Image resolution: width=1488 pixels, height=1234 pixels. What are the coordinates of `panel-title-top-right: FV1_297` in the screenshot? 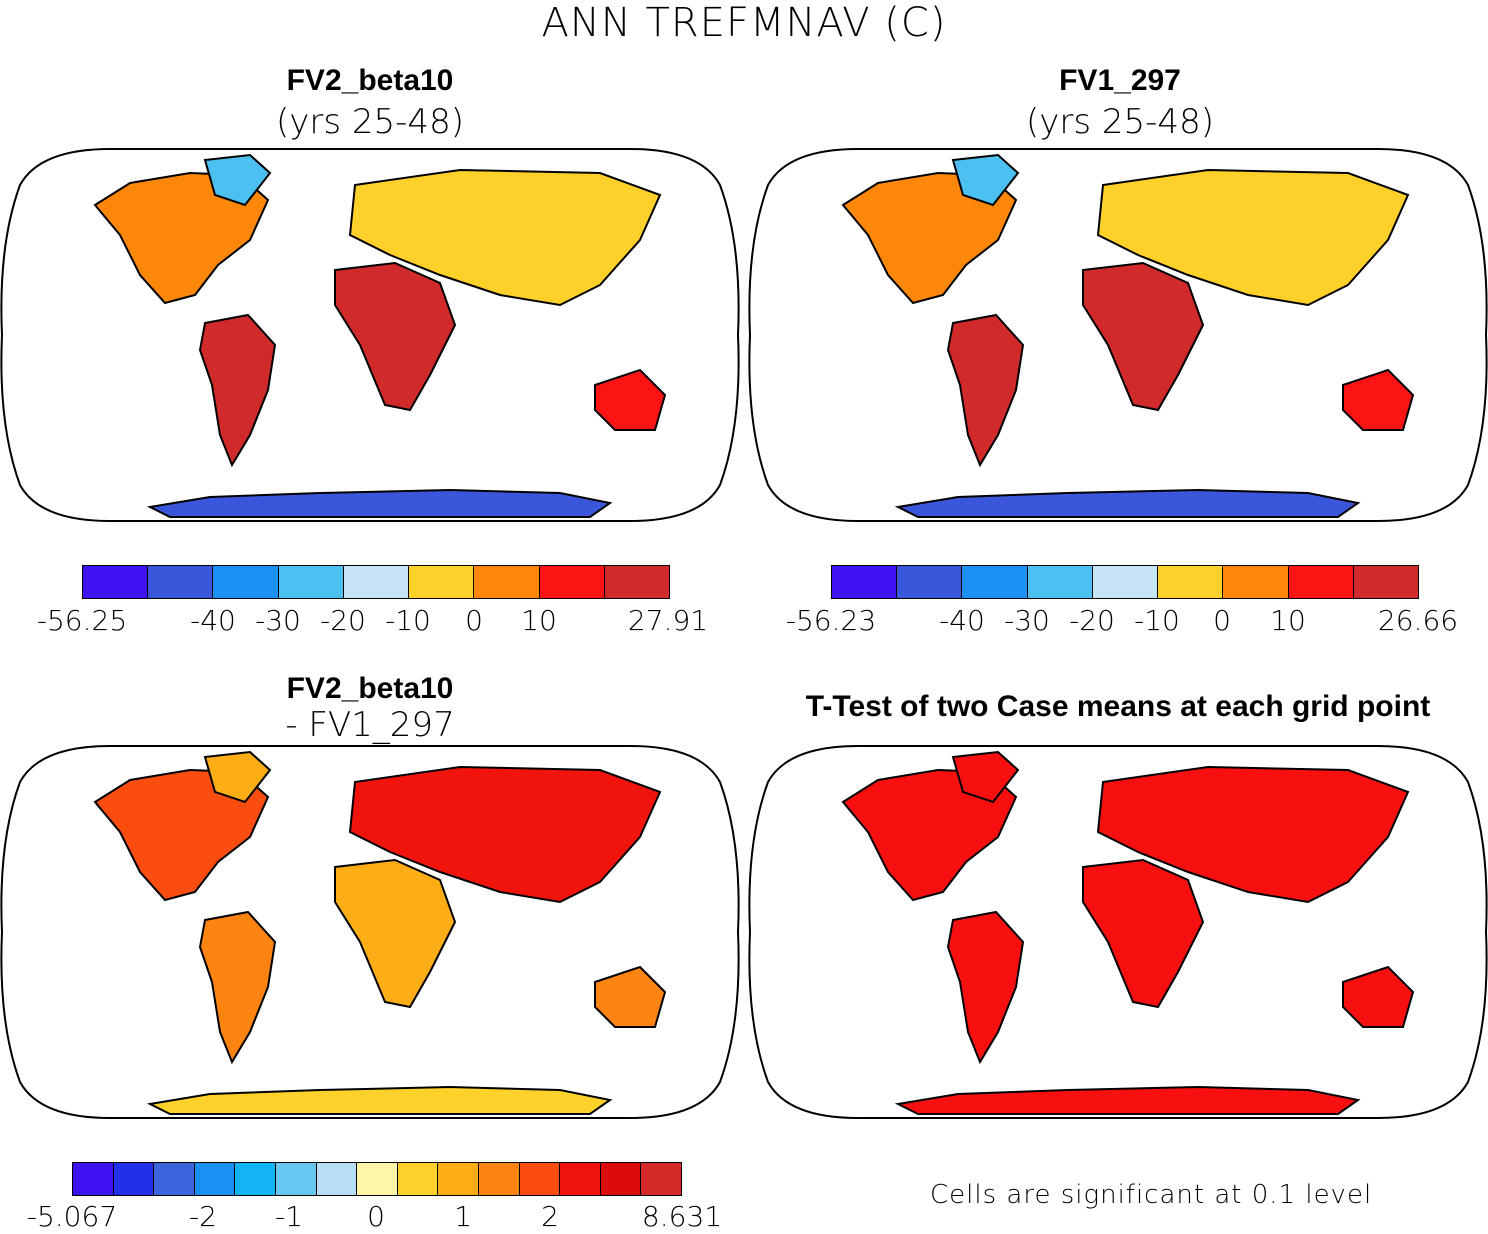 It's located at (1120, 80).